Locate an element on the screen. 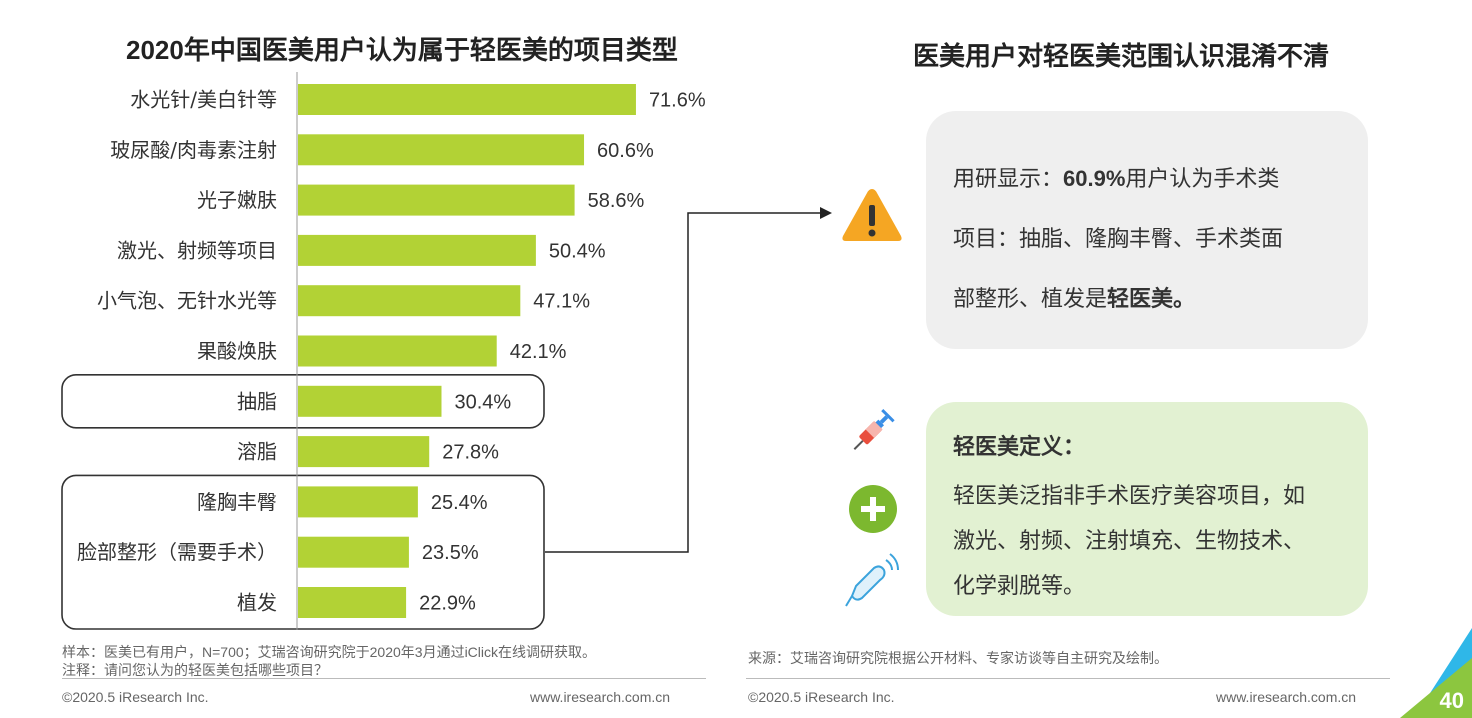 The width and height of the screenshot is (1472, 718). value-label: 25.4% is located at coordinates (459, 503).